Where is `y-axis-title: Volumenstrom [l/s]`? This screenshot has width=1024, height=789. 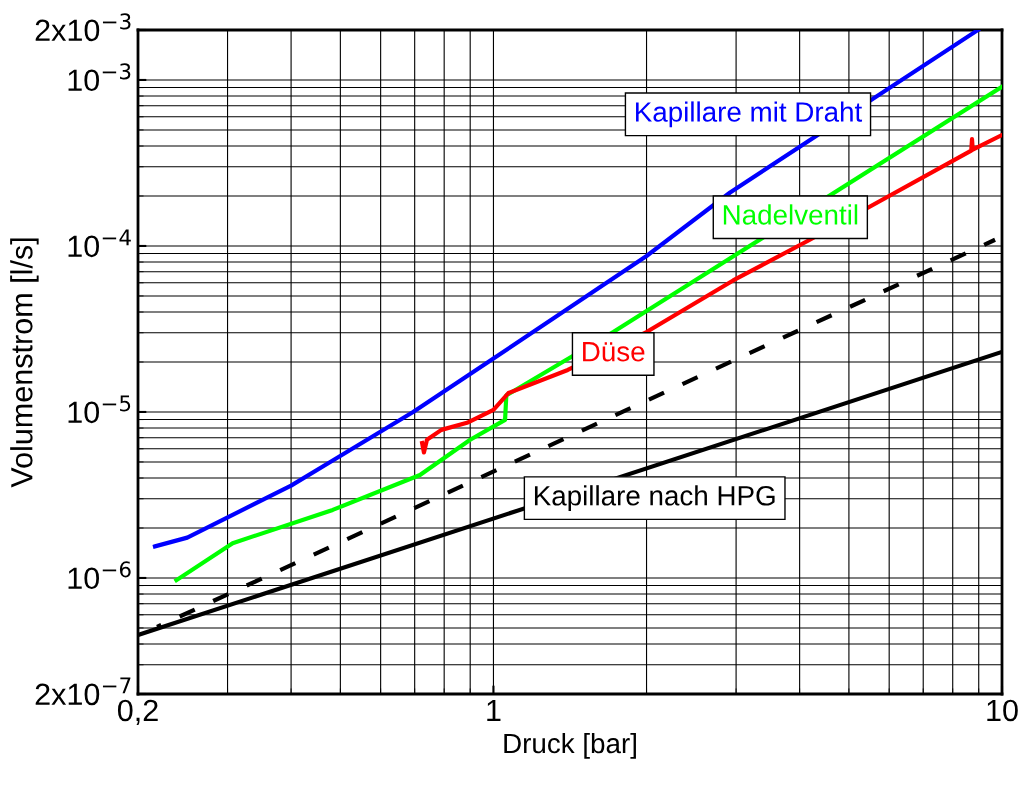 y-axis-title: Volumenstrom [l/s] is located at coordinates (24, 363).